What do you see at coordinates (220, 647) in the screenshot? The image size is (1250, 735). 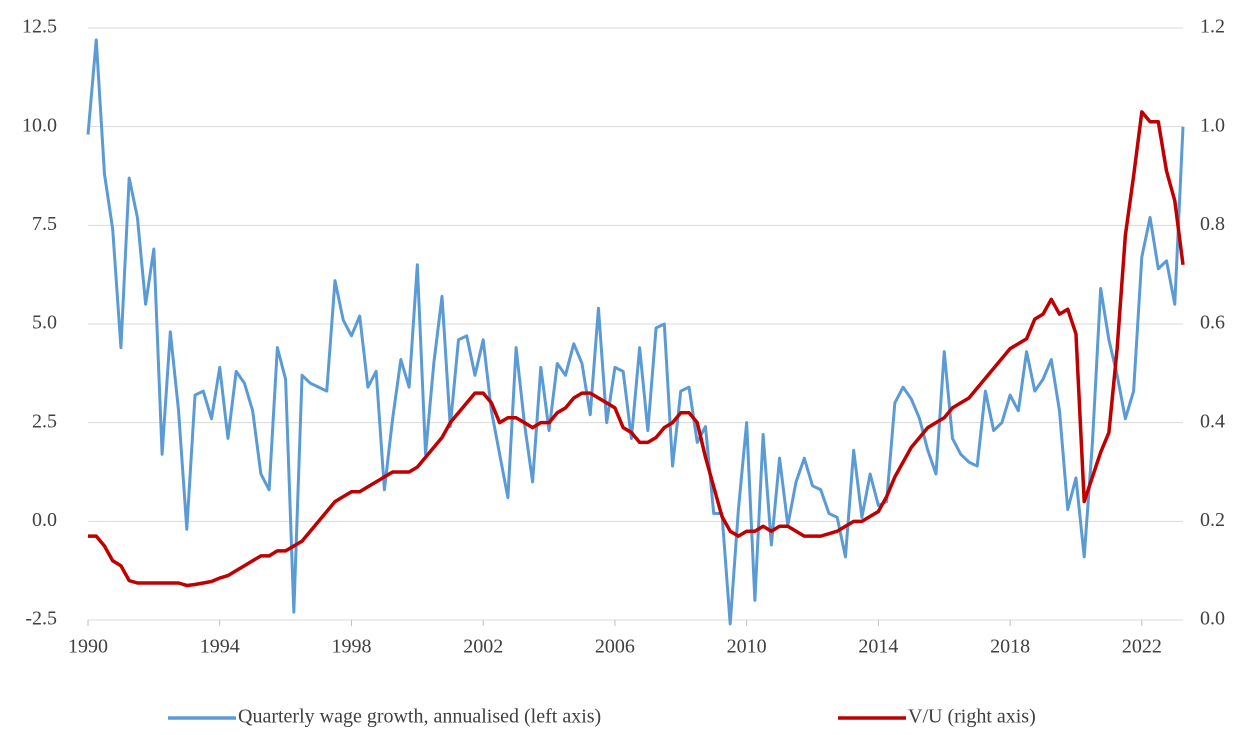 I see `x-tick-label: 1994` at bounding box center [220, 647].